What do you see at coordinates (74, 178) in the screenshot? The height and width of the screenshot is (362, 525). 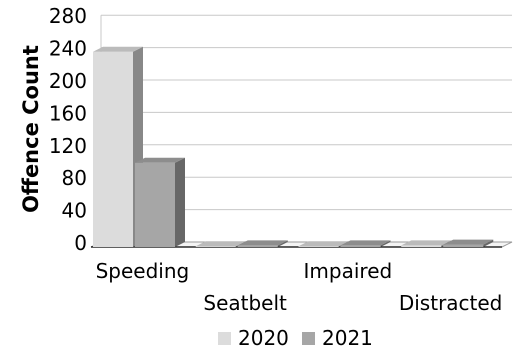 I see `y-tick-label: 80` at bounding box center [74, 178].